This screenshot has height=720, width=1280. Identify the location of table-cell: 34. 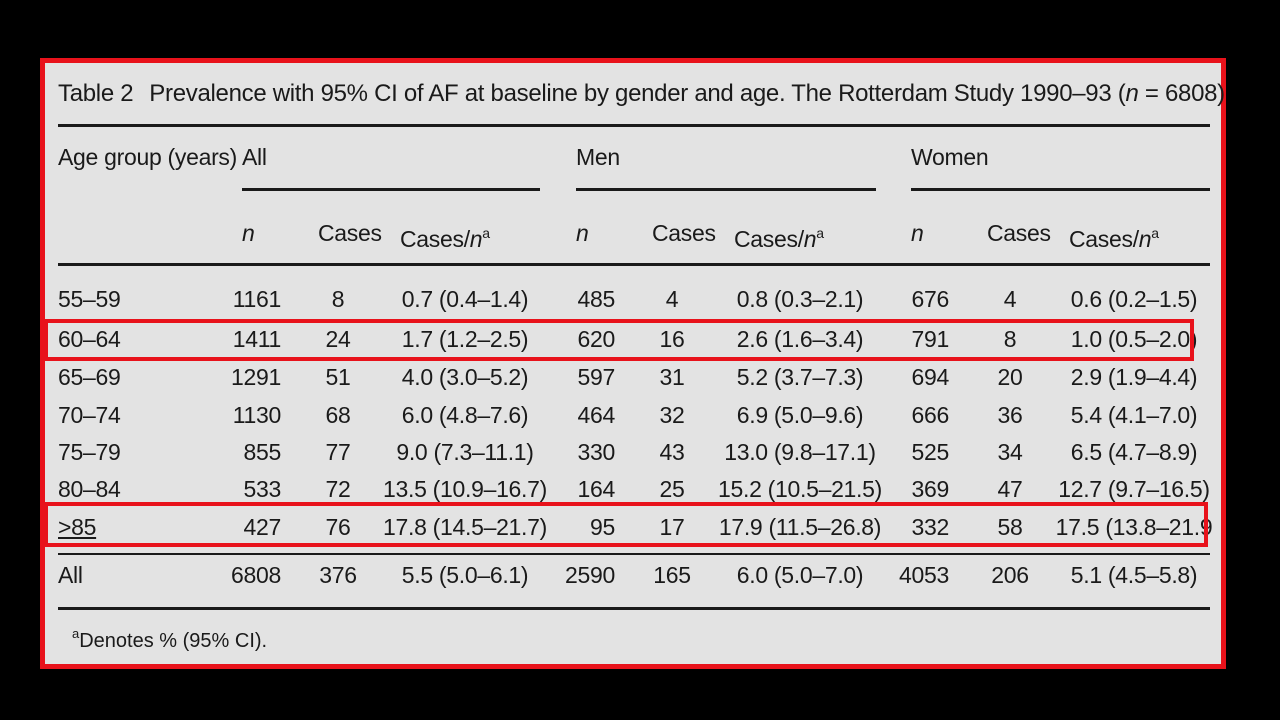
(1010, 452).